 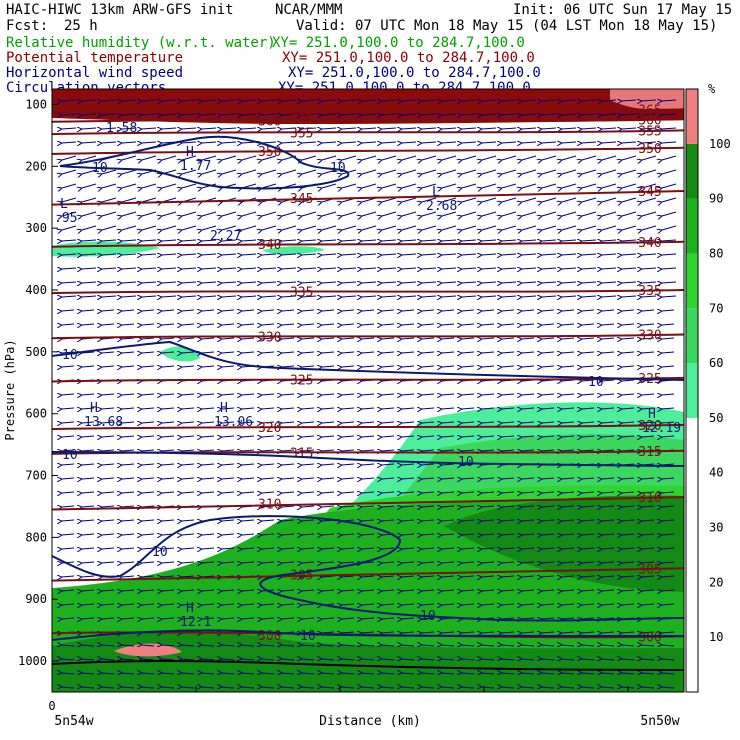 I want to click on y-tick-label: 700, so click(x=36, y=476).